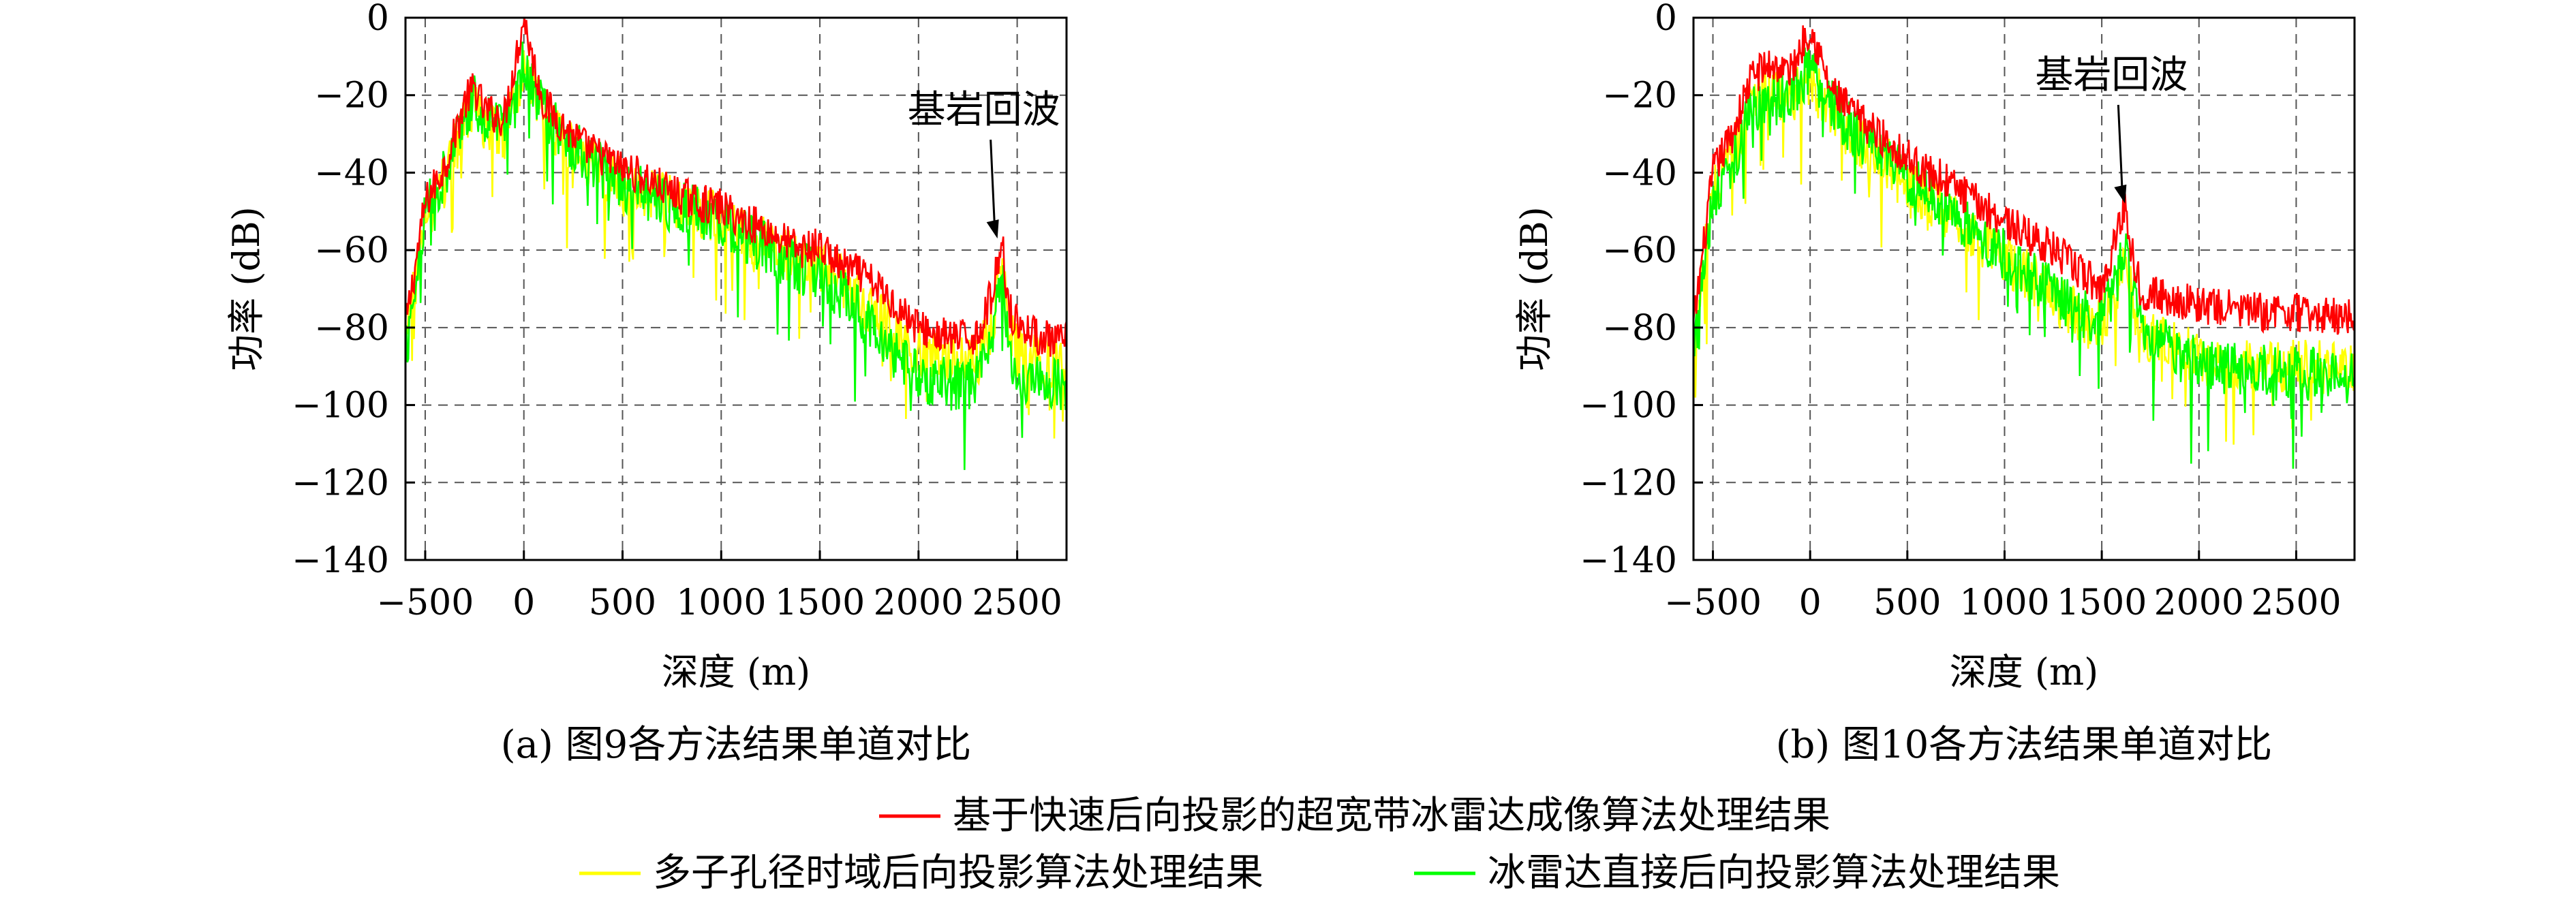  Describe the element at coordinates (1391, 816) in the screenshot. I see `legend-label-red: 基于快速后向投影的超宽带冰雷达成像算法处理结果` at that location.